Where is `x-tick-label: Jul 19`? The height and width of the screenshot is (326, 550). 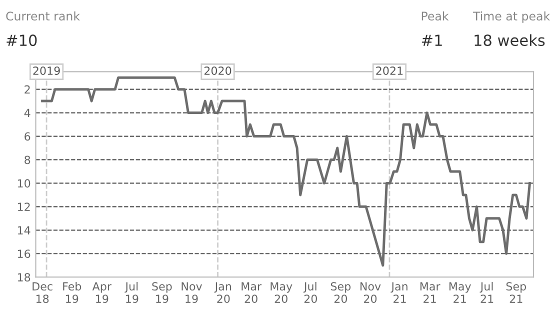 x-tick-label: Jul 19 is located at coordinates (131, 293).